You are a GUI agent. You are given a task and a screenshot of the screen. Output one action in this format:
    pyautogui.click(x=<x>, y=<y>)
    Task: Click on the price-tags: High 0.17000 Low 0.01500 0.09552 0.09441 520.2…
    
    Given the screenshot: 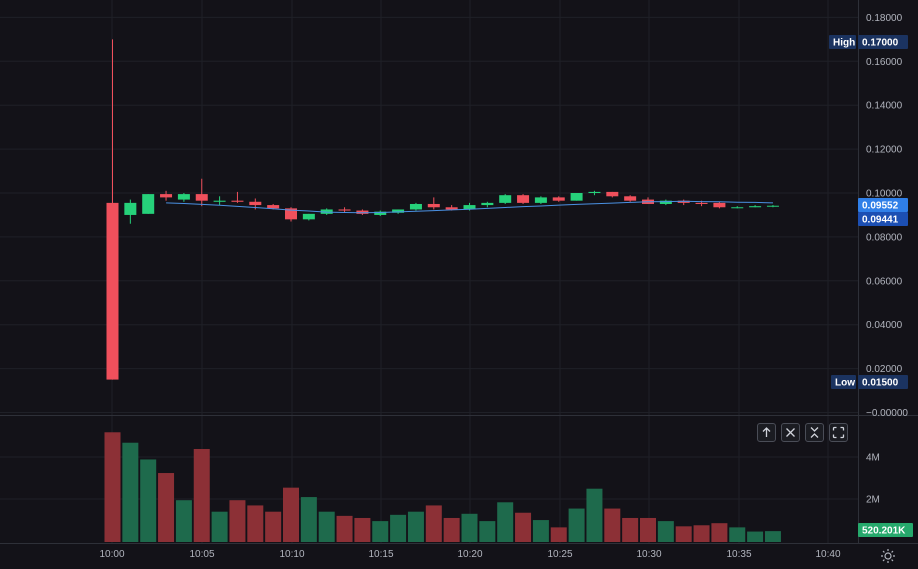 What is the action you would take?
    pyautogui.click(x=871, y=286)
    